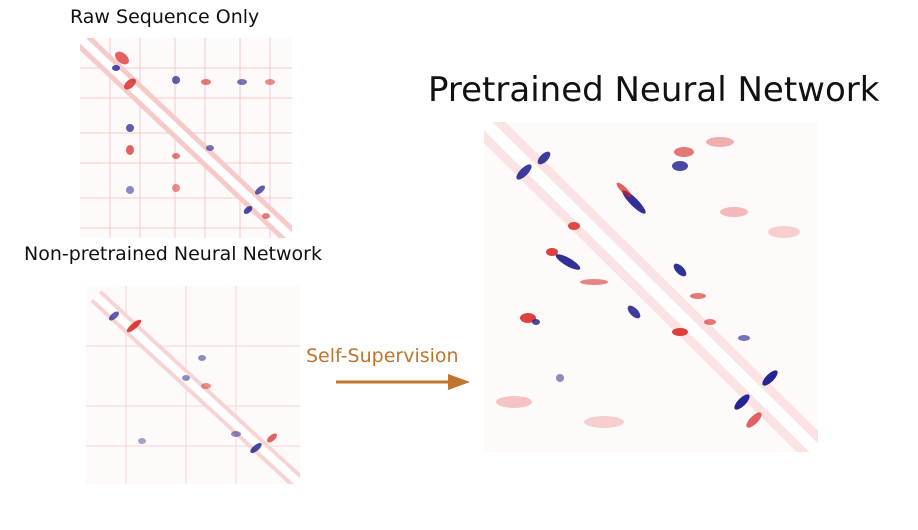 This screenshot has height=530, width=918. What do you see at coordinates (654, 90) in the screenshot?
I see `pretrained-title: Pretrained Neural Network` at bounding box center [654, 90].